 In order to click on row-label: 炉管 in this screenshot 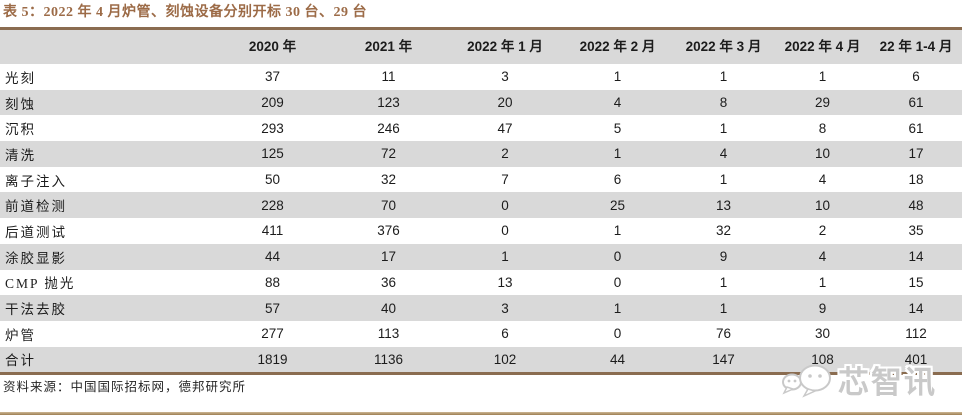, I will do `click(20, 335)`.